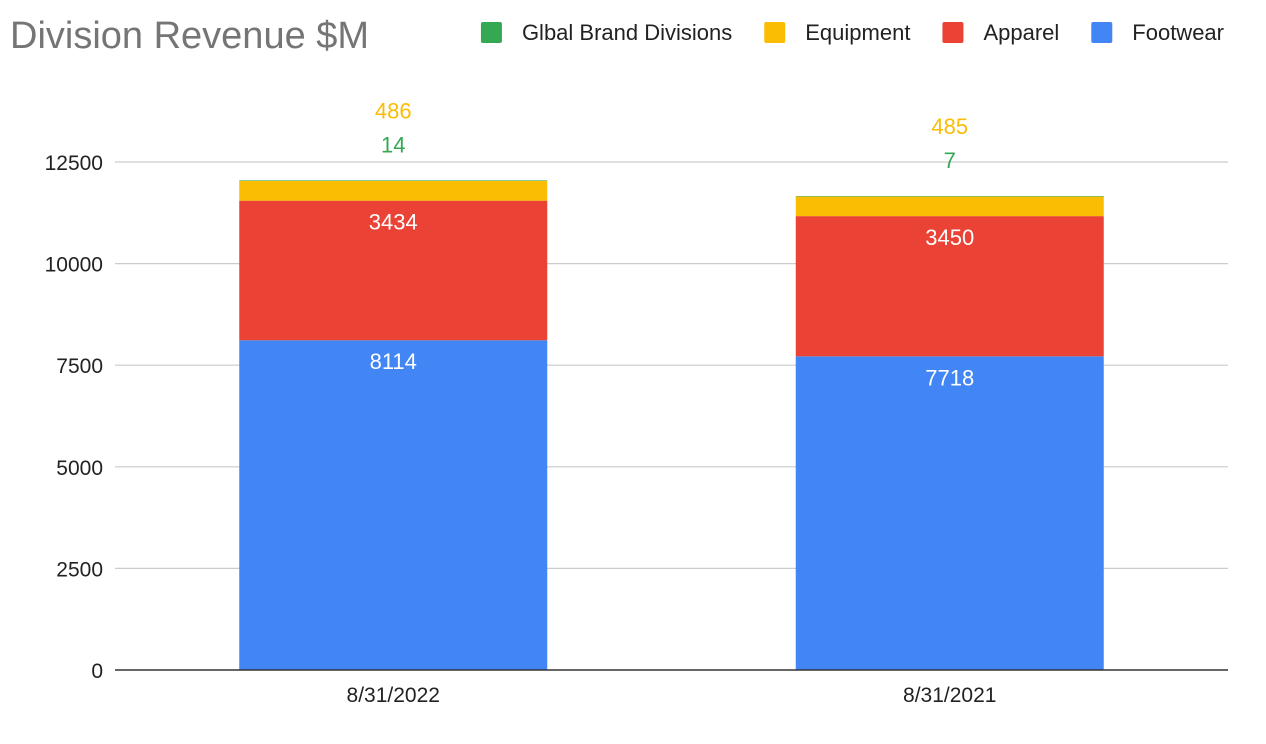 This screenshot has height=744, width=1266. I want to click on legend-item: Apparel, so click(1000, 32).